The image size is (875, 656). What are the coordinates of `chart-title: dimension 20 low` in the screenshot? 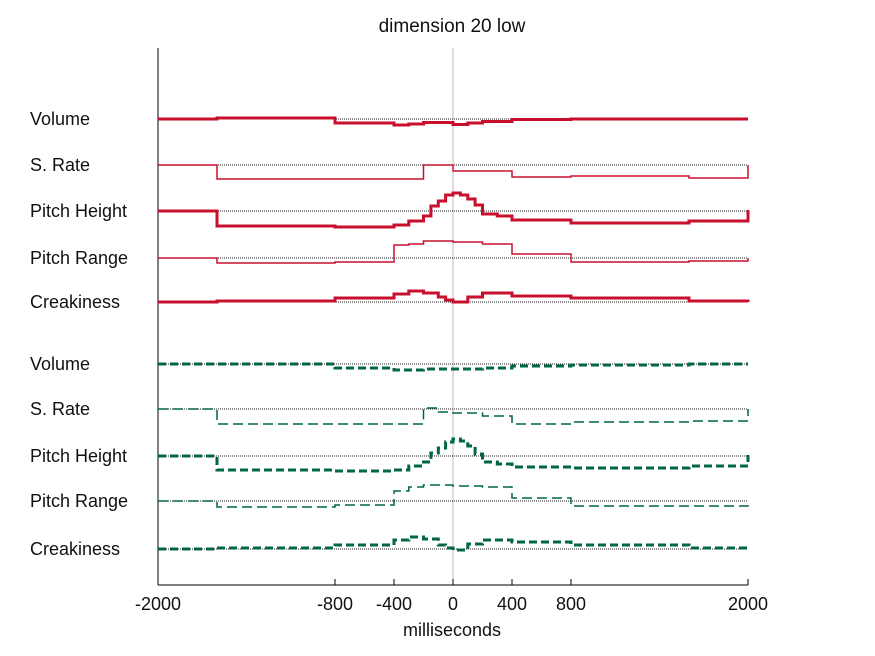 It's located at (452, 26).